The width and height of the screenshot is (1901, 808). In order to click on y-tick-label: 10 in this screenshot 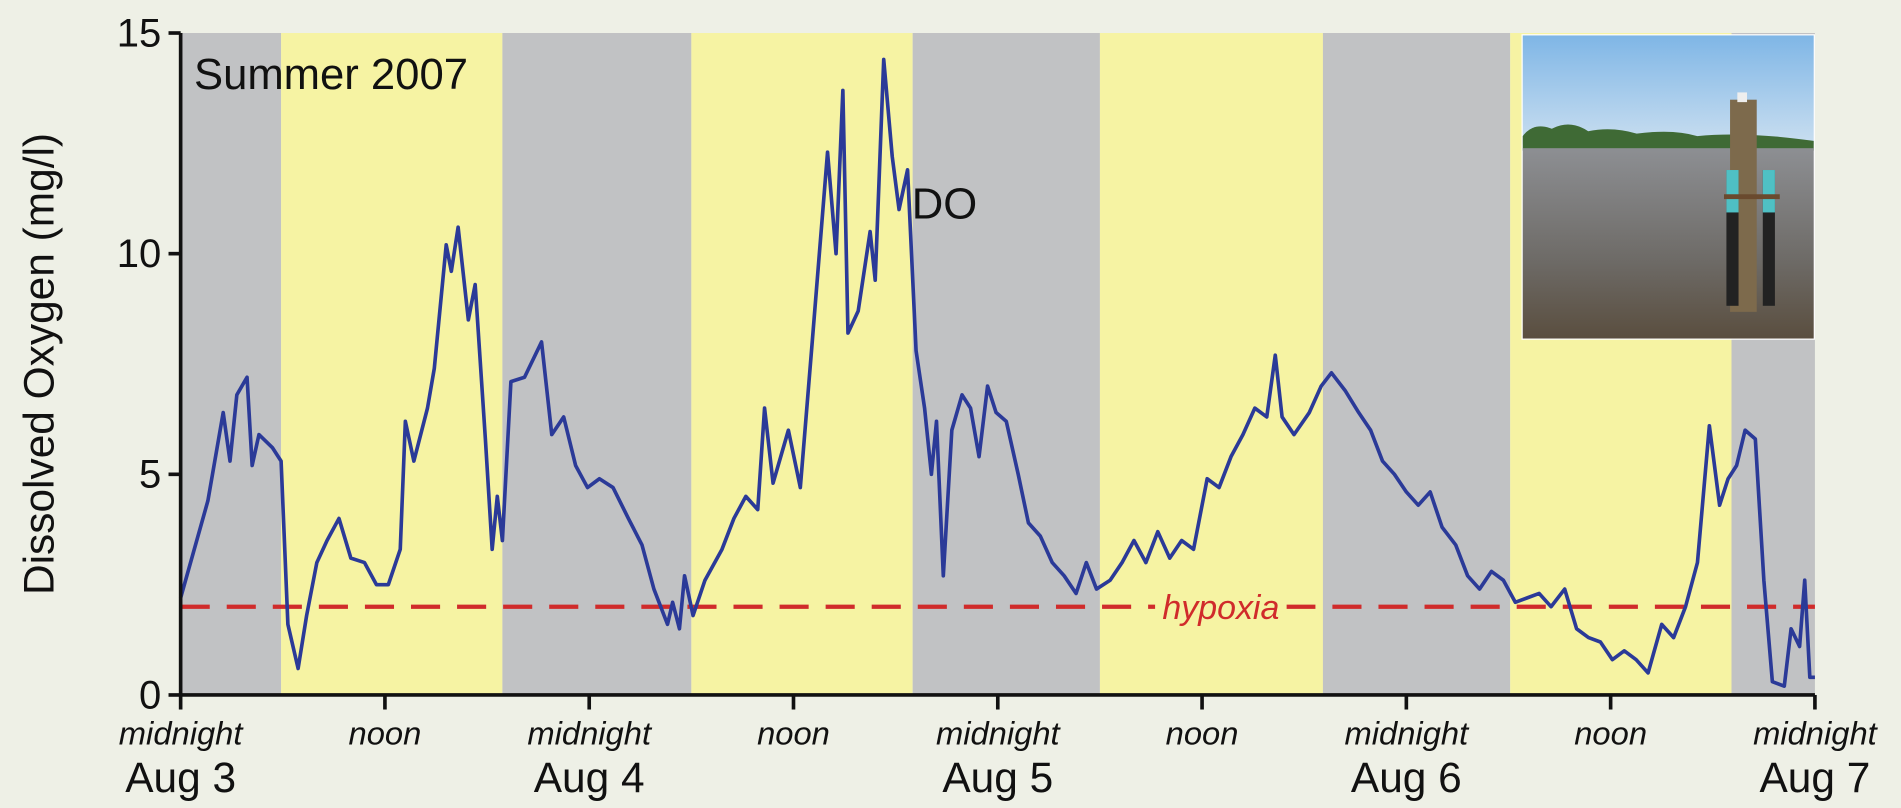, I will do `click(139, 254)`.